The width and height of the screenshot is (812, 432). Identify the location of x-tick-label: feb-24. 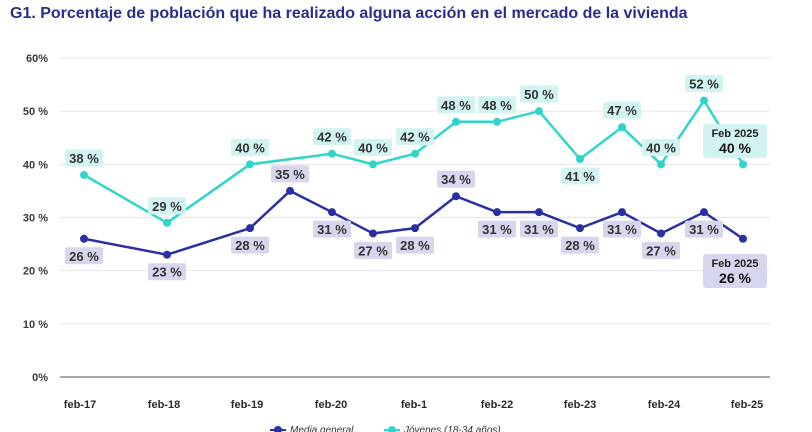
(664, 405).